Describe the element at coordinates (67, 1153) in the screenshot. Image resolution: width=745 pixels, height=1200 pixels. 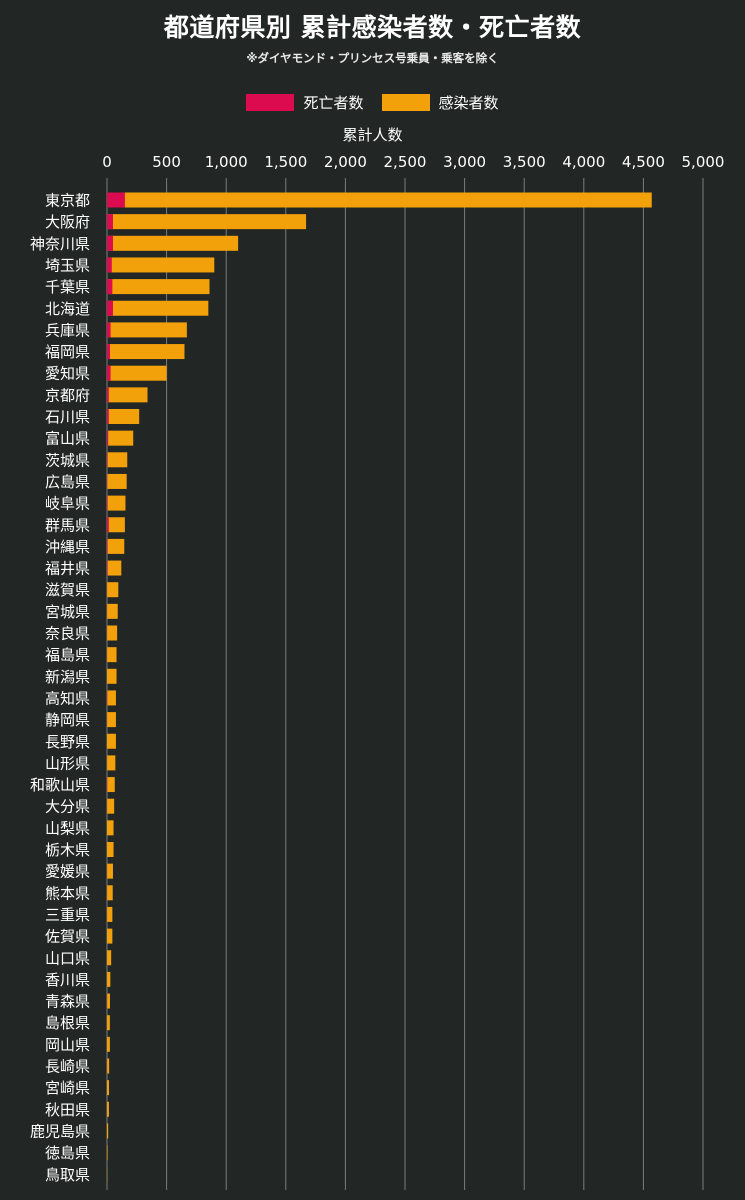
I see `category-label: 徳島県` at that location.